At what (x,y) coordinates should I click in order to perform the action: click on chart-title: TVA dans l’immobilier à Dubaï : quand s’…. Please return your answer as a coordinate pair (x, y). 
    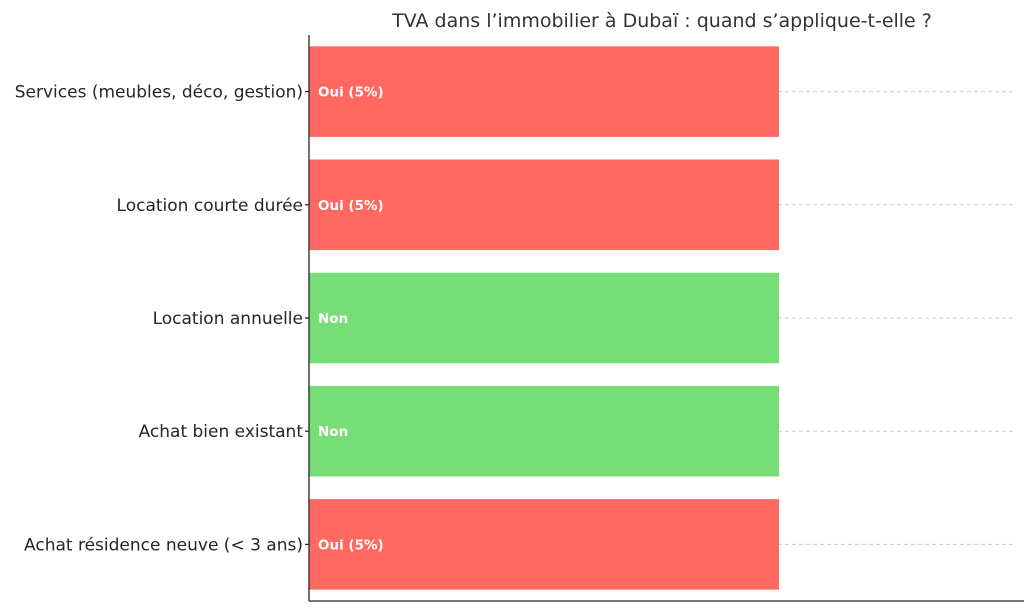
    Looking at the image, I should click on (661, 21).